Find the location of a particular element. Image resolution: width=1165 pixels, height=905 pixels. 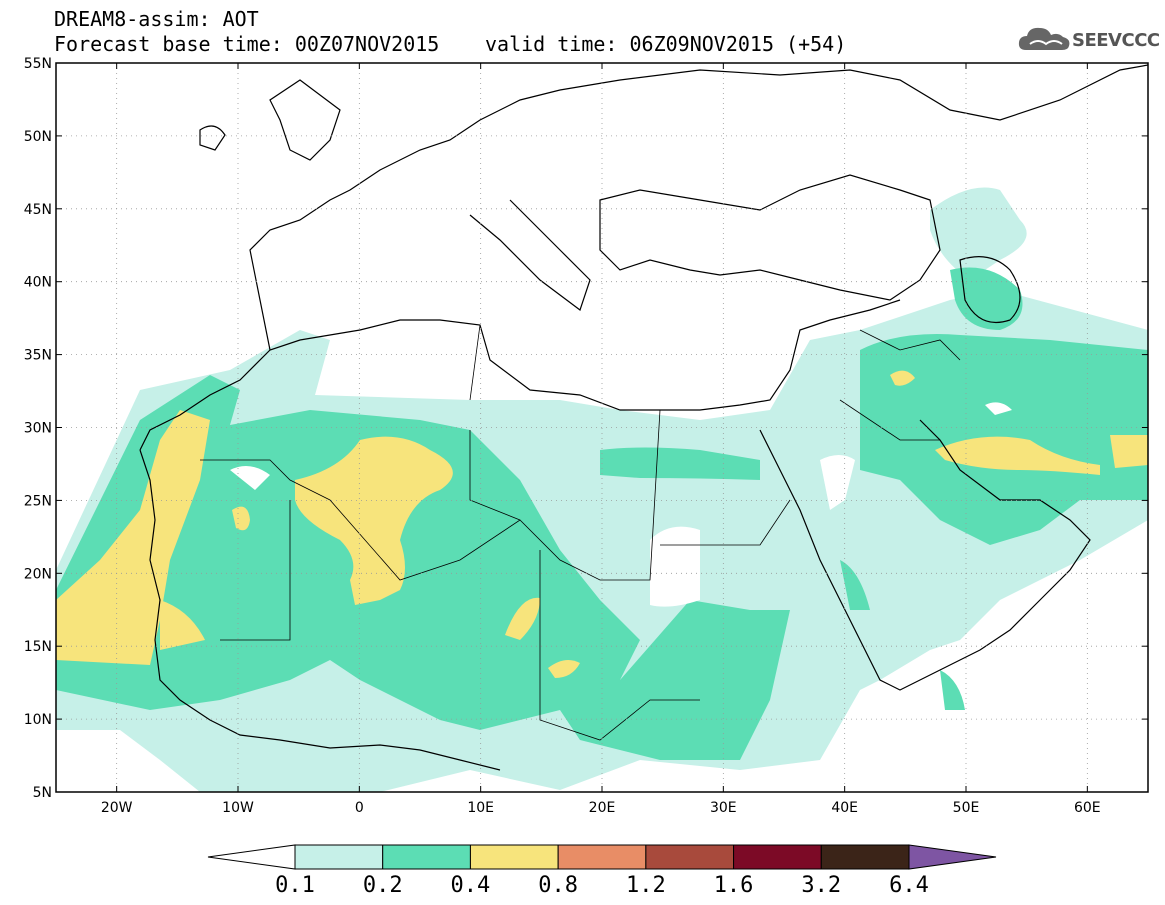

colorbar-over-triangle is located at coordinates (952, 857).